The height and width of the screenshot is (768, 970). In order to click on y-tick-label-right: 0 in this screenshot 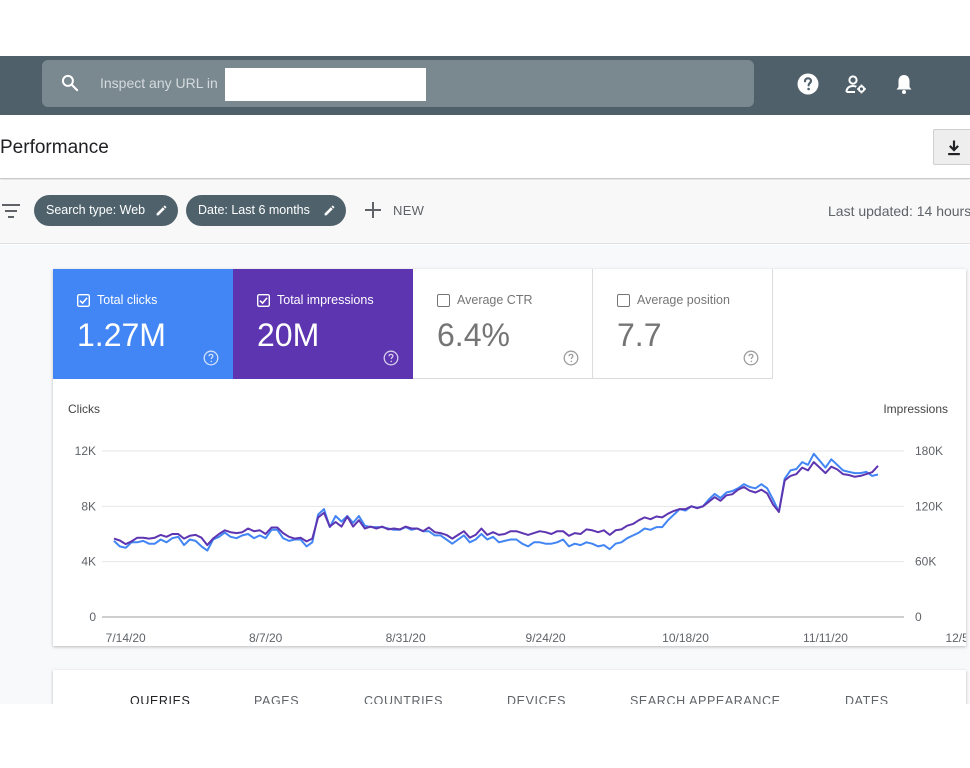, I will do `click(918, 617)`.